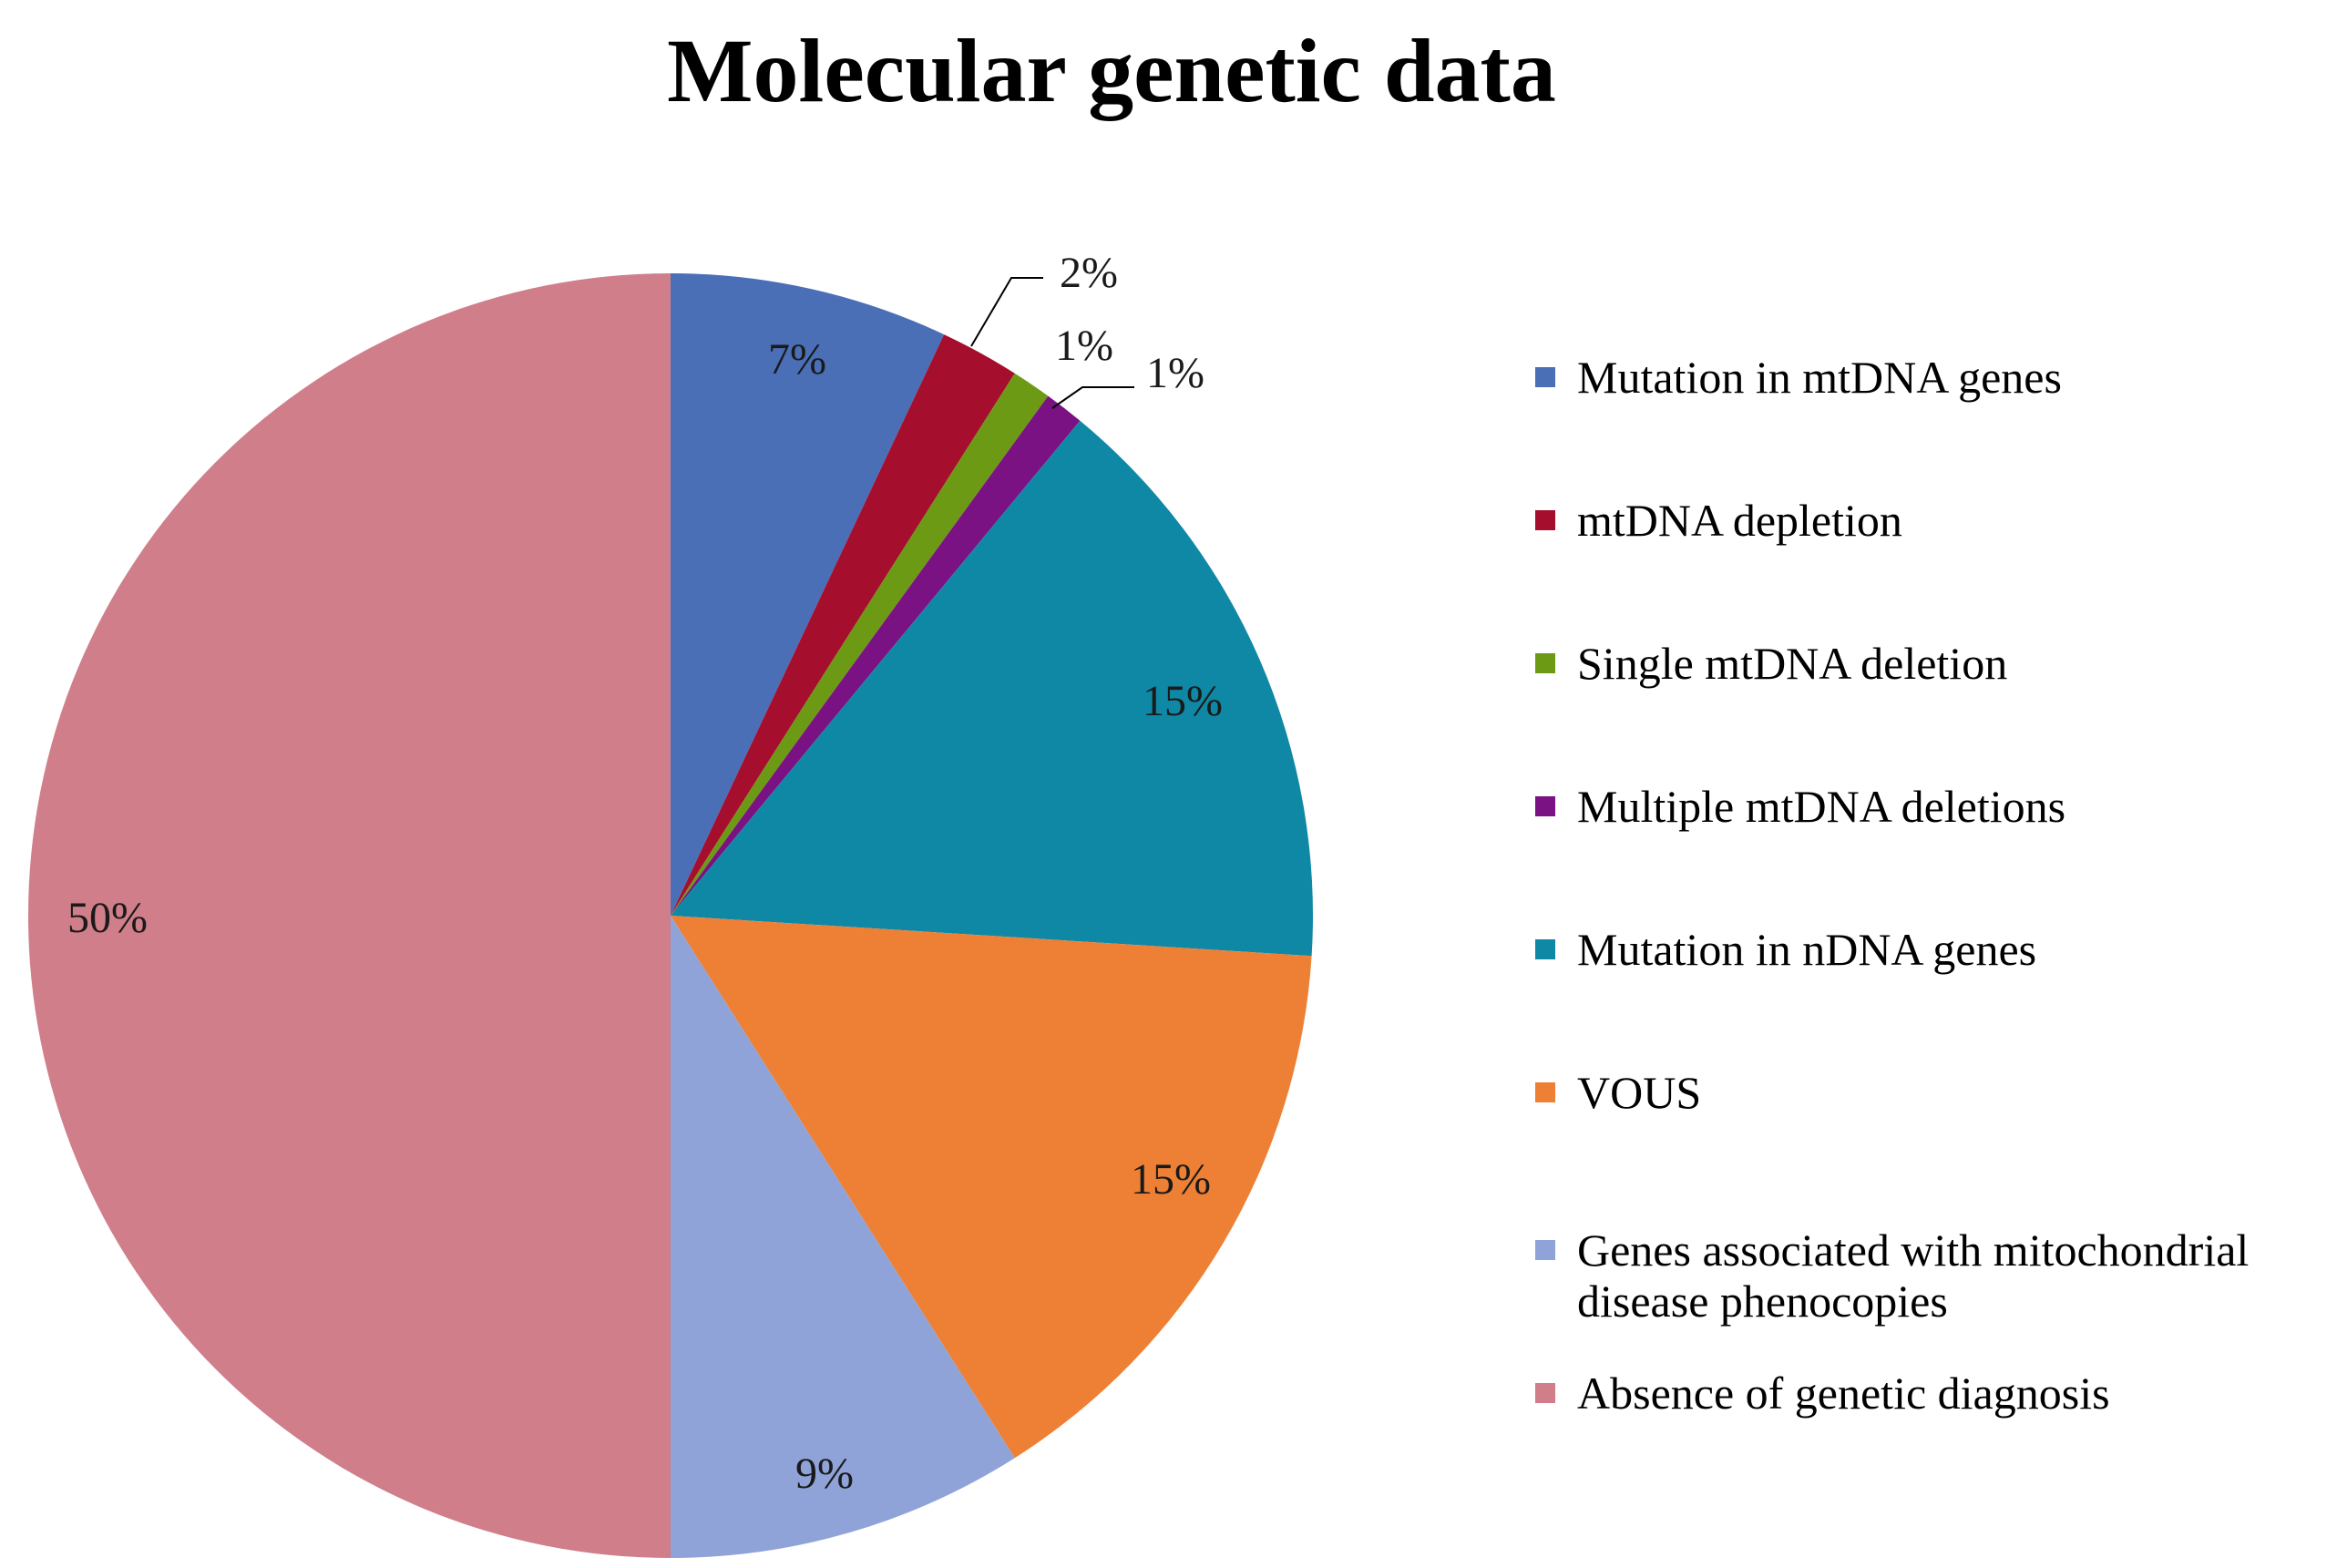  Describe the element at coordinates (1792, 663) in the screenshot. I see `legend-label: Single mtDNA deletion` at that location.